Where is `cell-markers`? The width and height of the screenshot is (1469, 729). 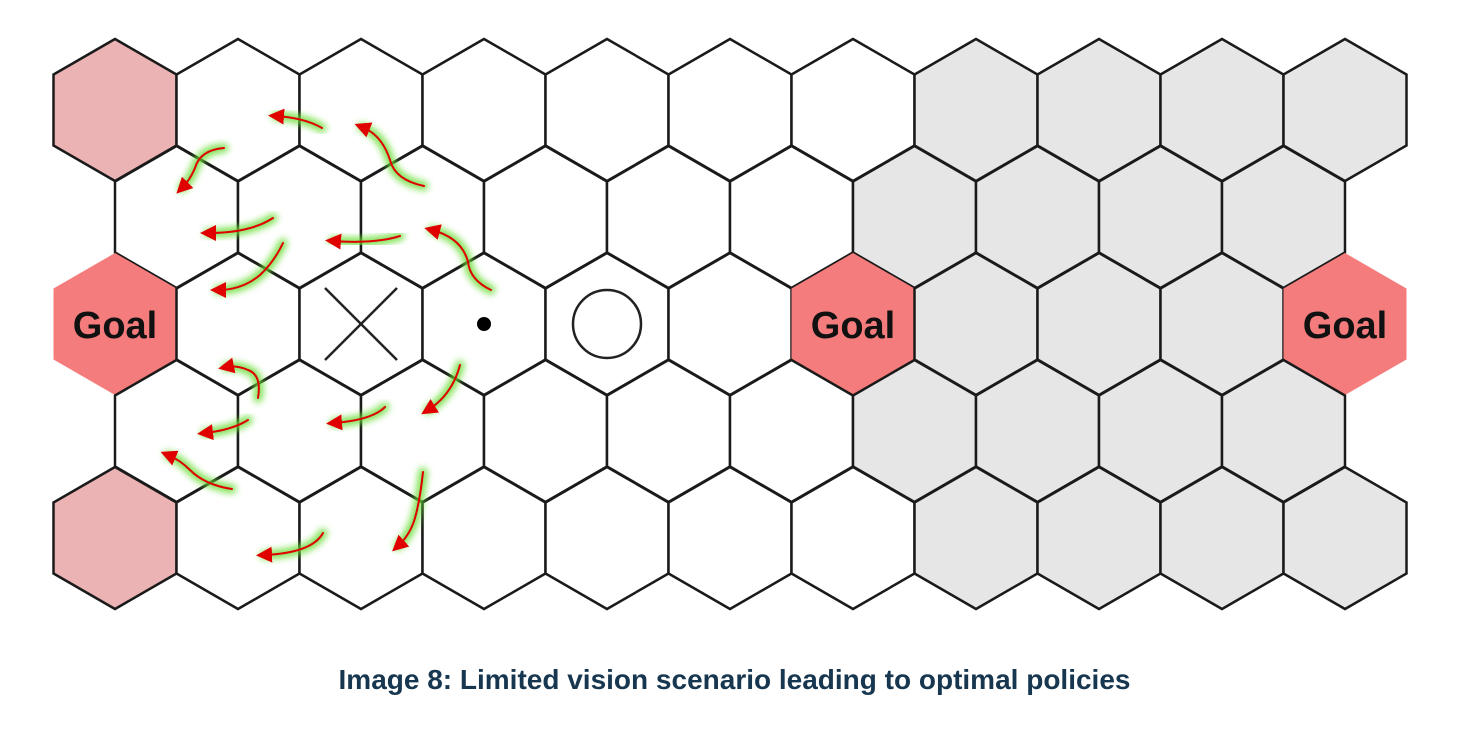 cell-markers is located at coordinates (483, 324).